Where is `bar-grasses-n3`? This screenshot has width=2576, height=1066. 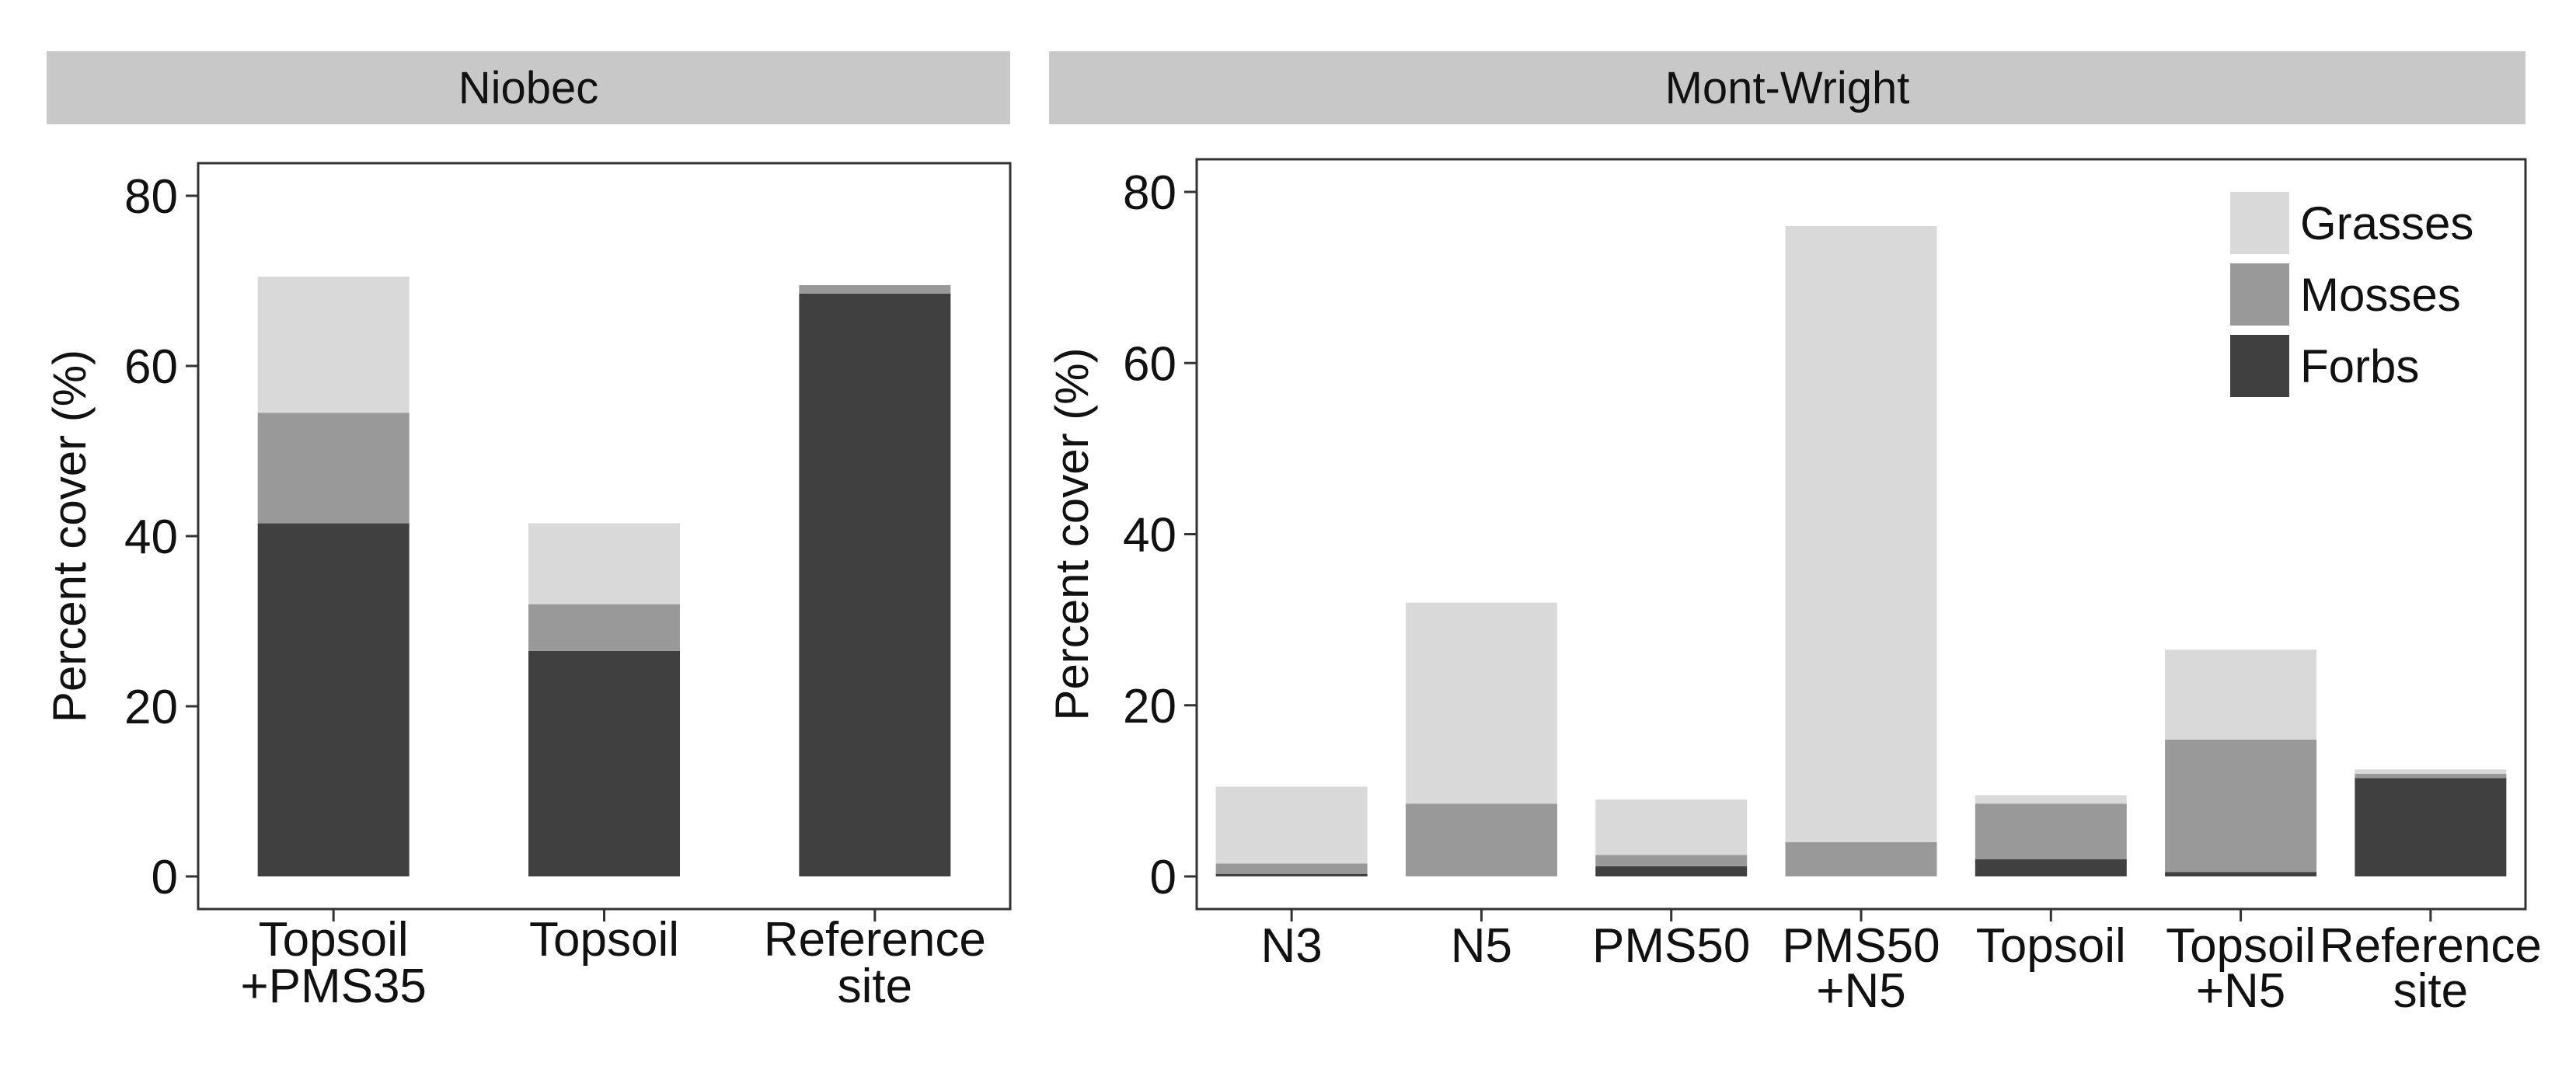 bar-grasses-n3 is located at coordinates (1291, 825).